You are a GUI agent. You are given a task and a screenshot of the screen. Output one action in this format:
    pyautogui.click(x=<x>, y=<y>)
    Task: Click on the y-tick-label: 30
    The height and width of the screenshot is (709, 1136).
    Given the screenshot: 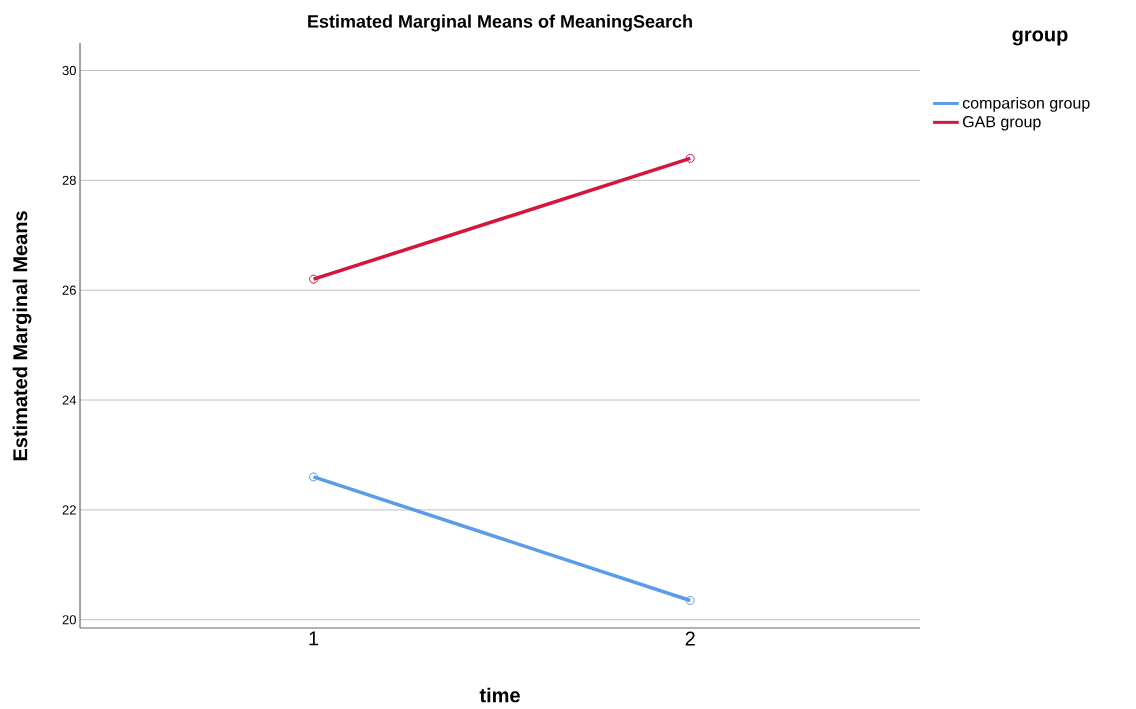 What is the action you would take?
    pyautogui.click(x=69, y=70)
    